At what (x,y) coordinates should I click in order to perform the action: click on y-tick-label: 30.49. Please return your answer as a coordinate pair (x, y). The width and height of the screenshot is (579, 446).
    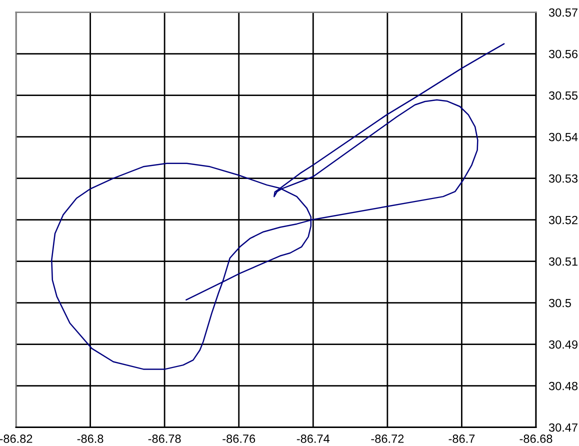
    Looking at the image, I should click on (563, 344).